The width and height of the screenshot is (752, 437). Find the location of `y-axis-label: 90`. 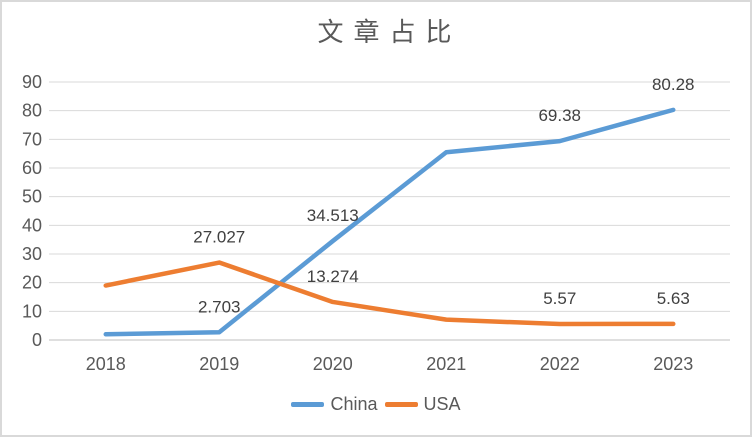

y-axis-label: 90 is located at coordinates (32, 82).